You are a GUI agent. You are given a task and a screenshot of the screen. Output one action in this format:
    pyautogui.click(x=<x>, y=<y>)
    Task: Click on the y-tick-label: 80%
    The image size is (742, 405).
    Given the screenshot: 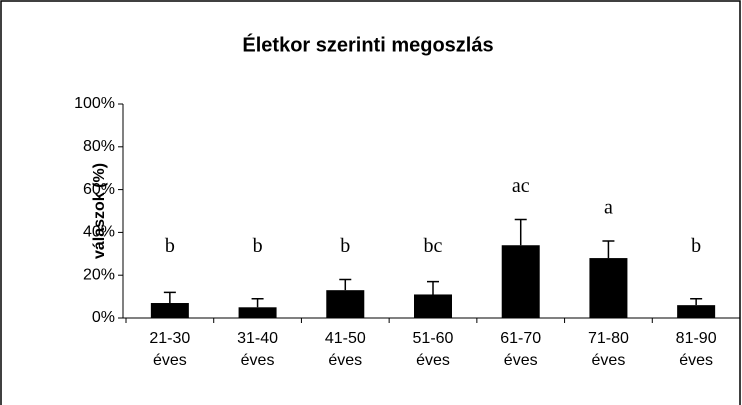 What is the action you would take?
    pyautogui.click(x=99, y=146)
    